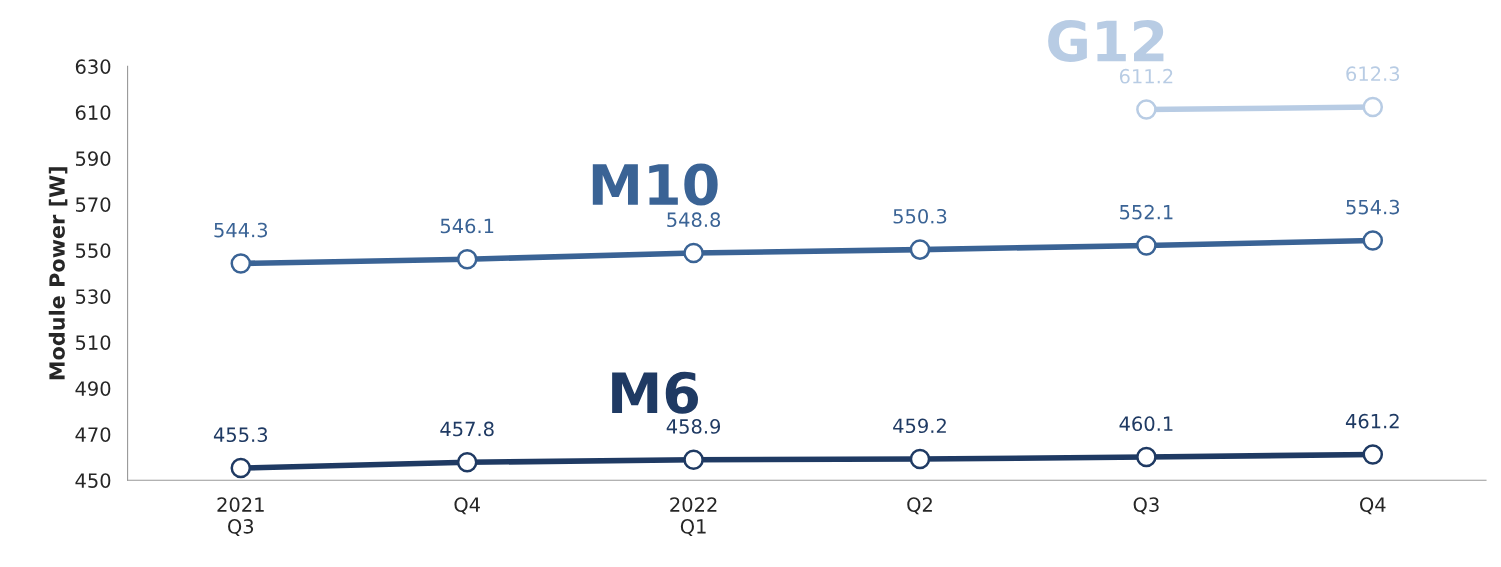  Describe the element at coordinates (1146, 506) in the screenshot. I see `x-tick-label: Q3` at that location.